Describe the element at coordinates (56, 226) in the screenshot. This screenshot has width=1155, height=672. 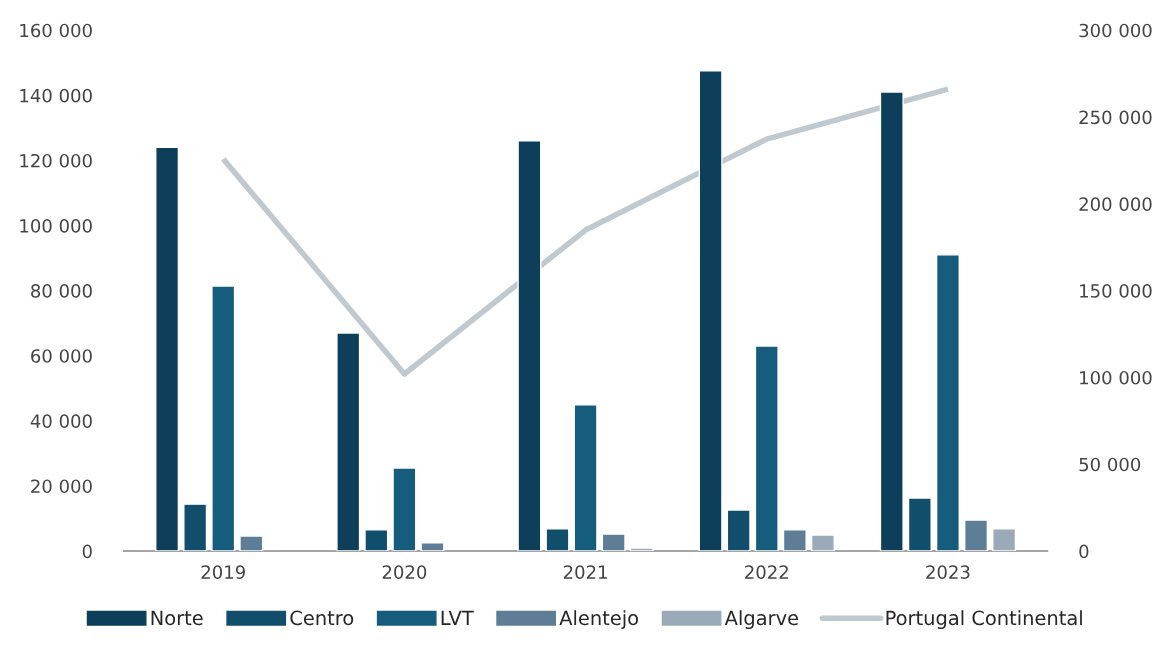
I see `y-tick-label: 100 000` at that location.